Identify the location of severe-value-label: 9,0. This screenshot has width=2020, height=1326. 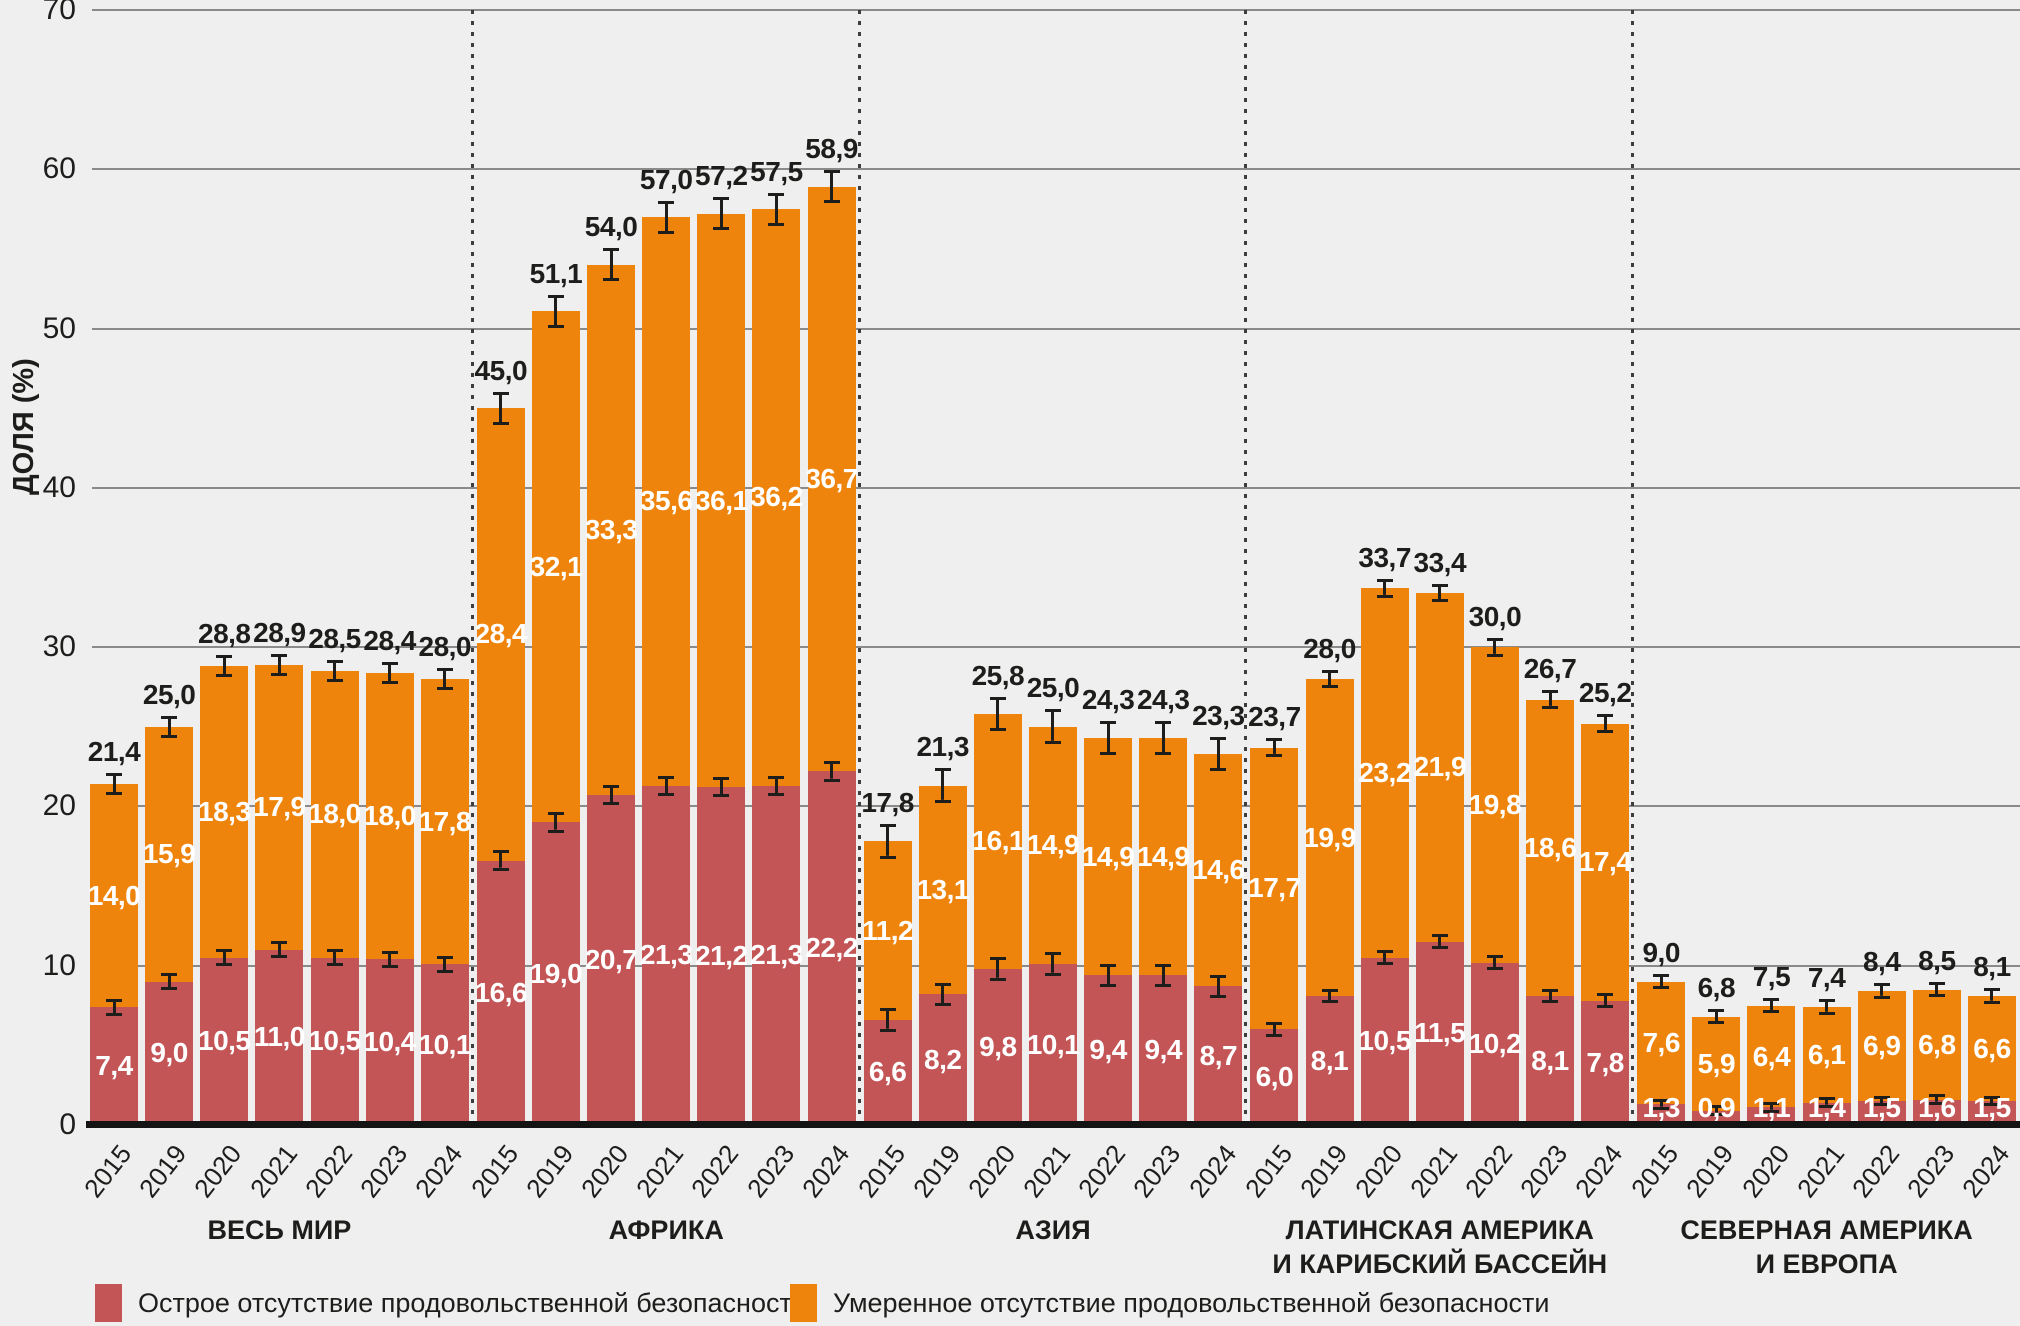
(169, 1053).